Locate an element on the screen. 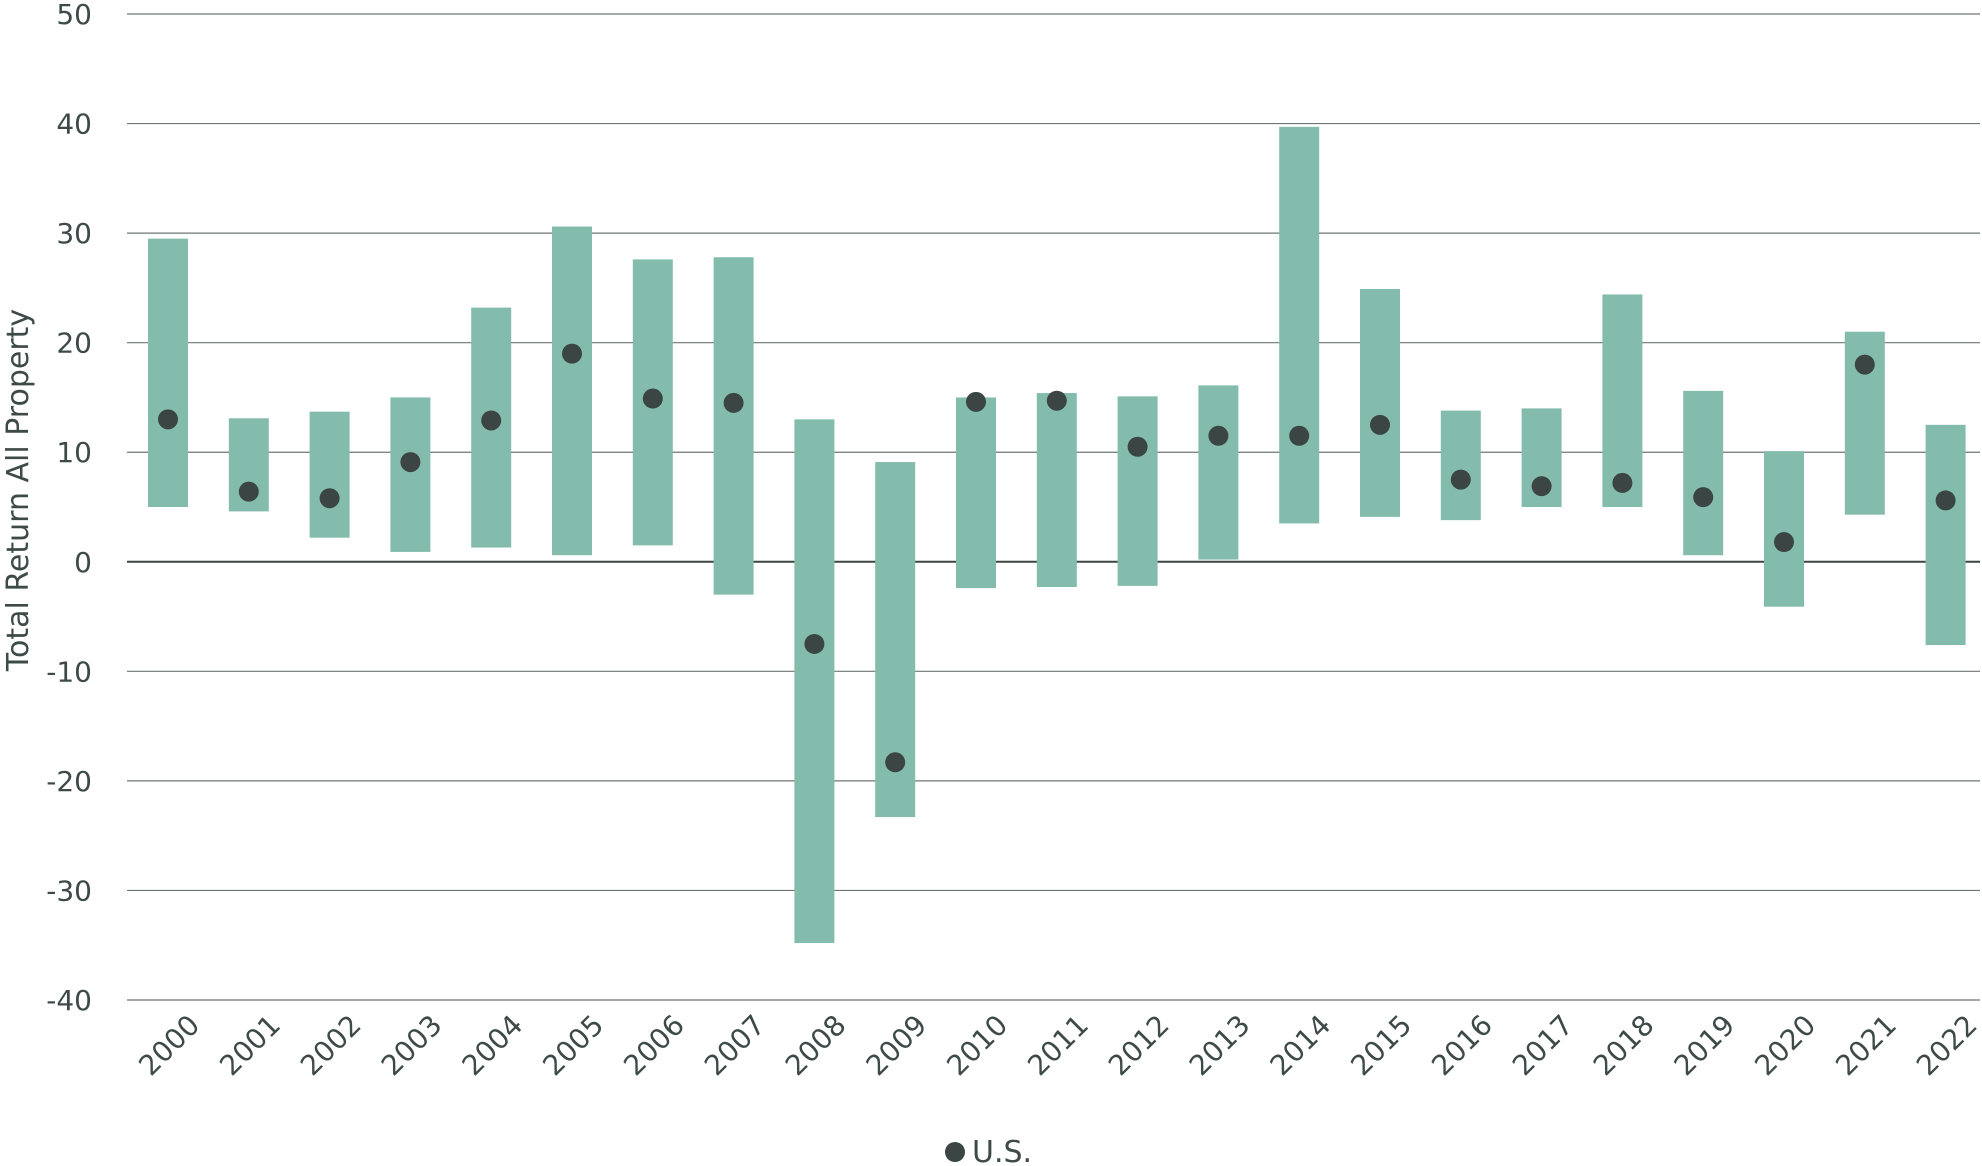 This screenshot has height=1166, width=1982. us-point-2009 is located at coordinates (895, 762).